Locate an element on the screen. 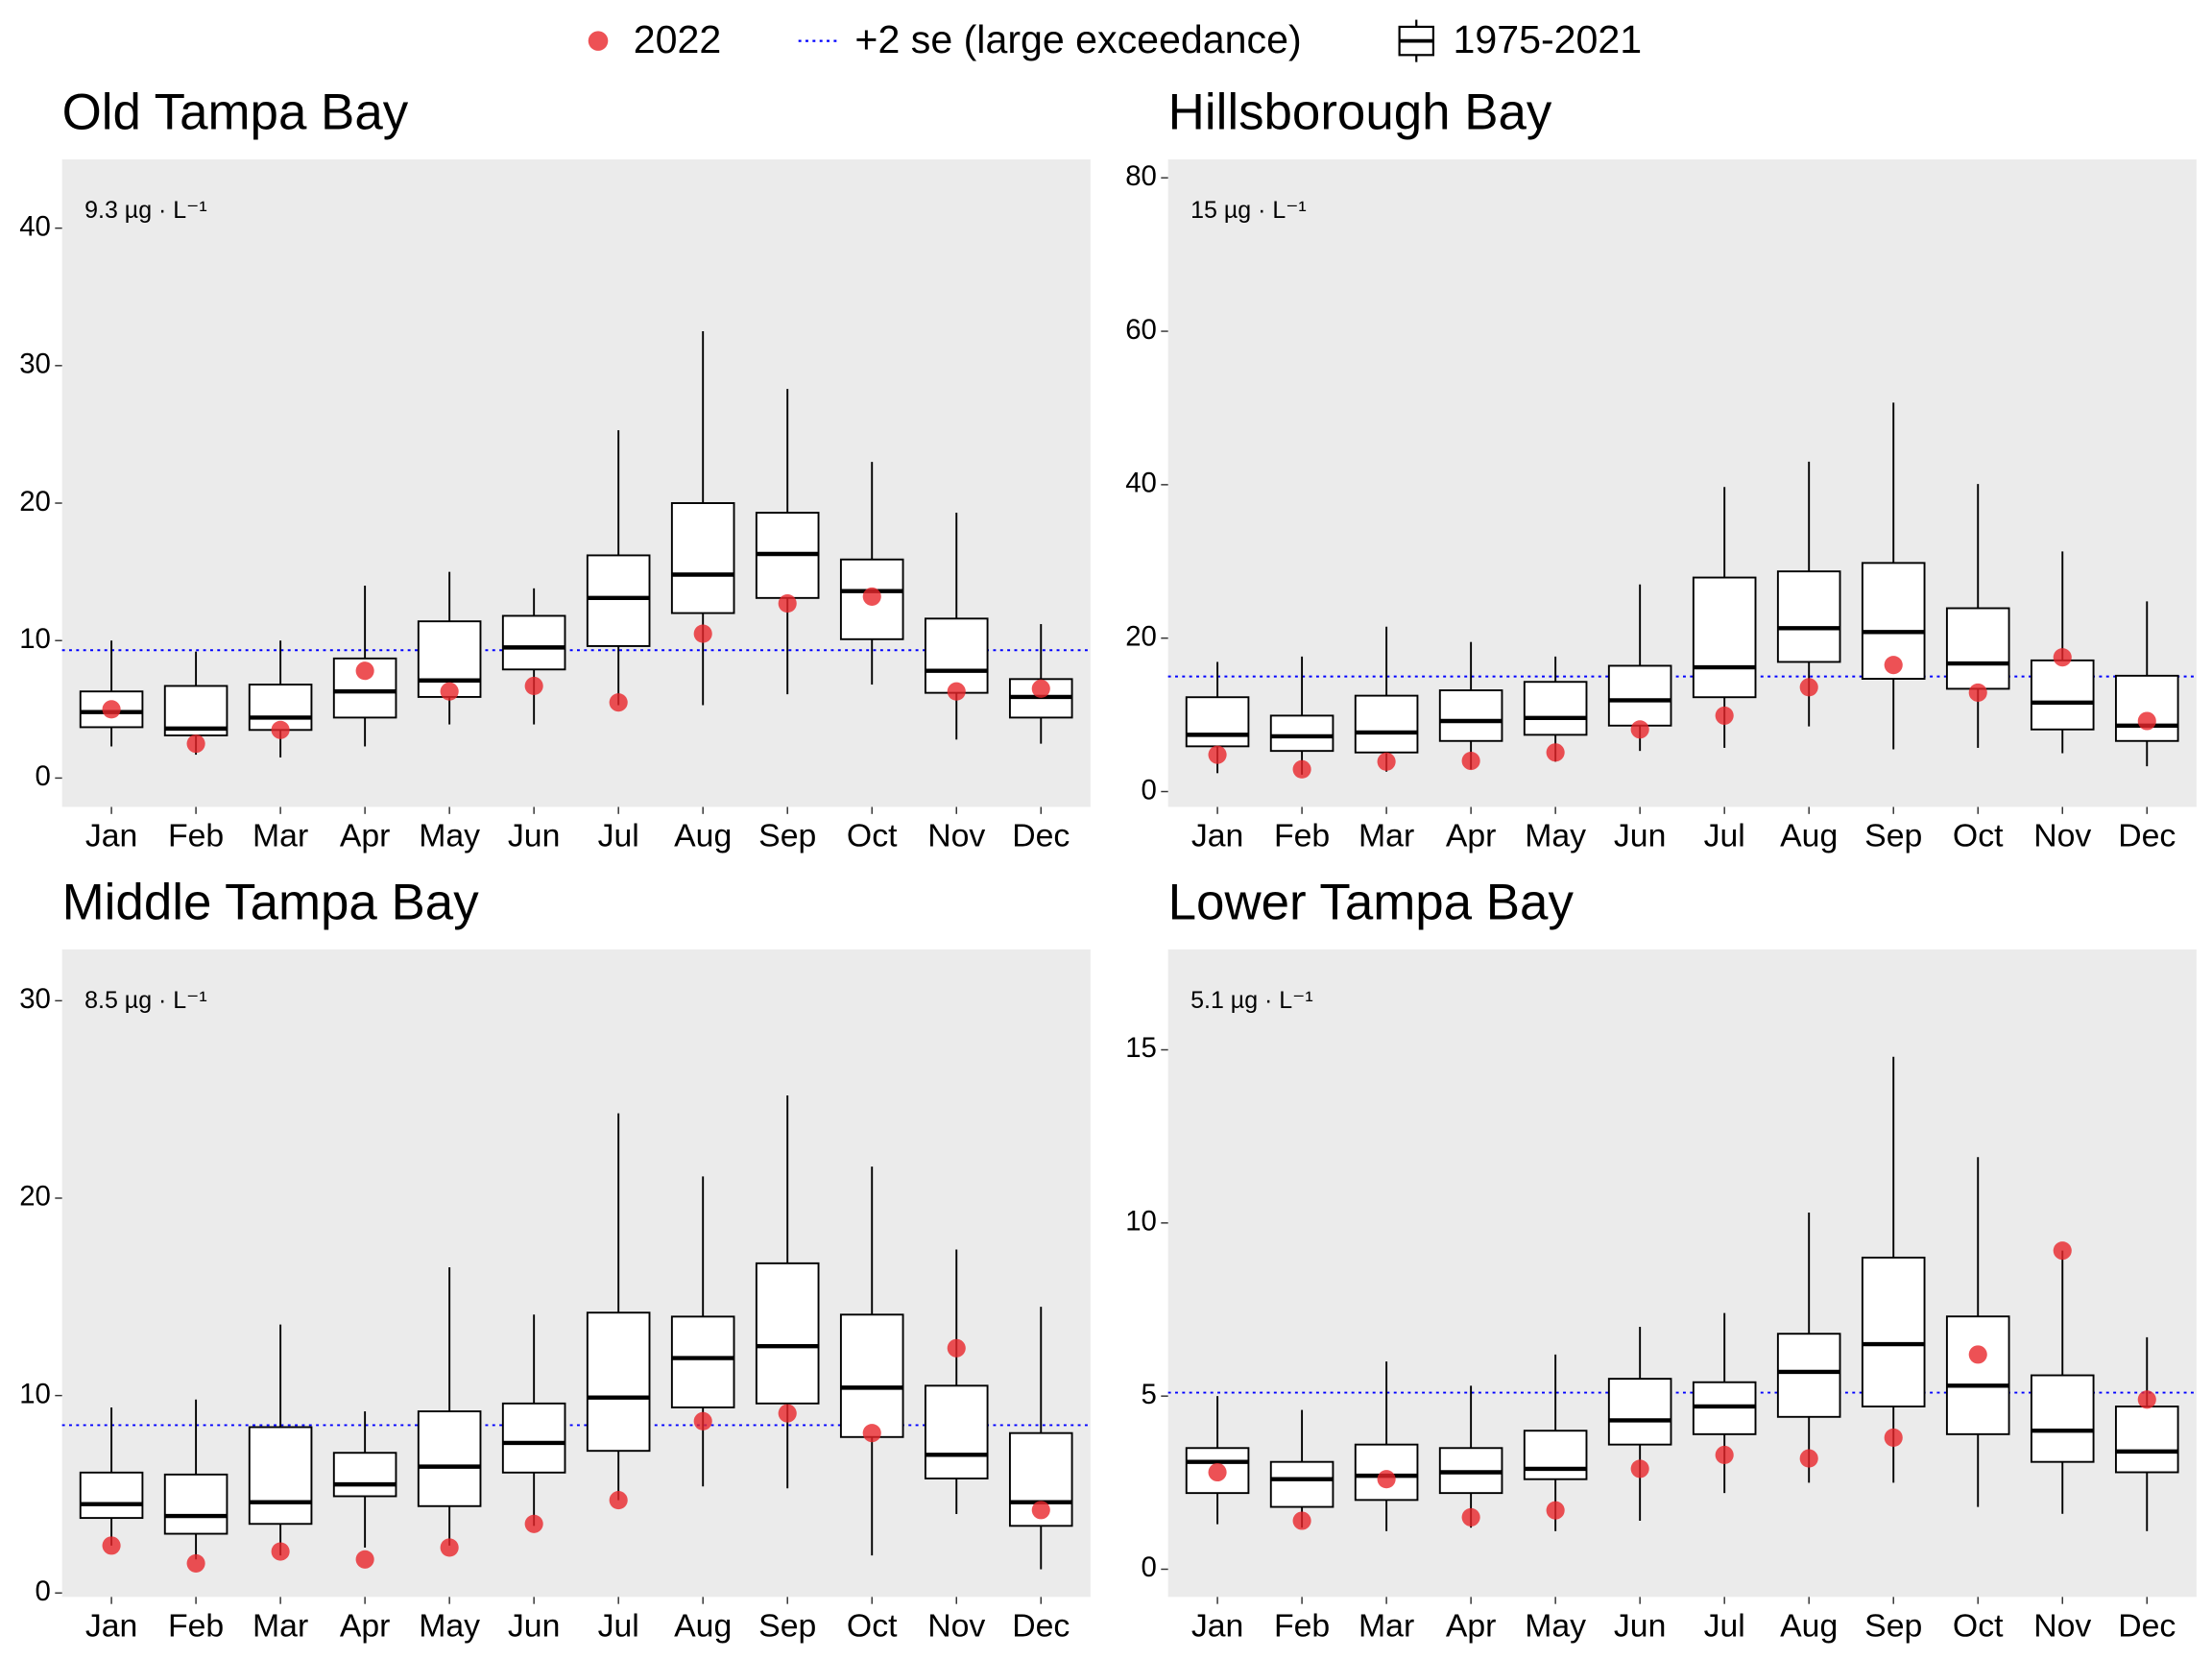 The height and width of the screenshot is (1659, 2212). y-tick-label: 15 is located at coordinates (1141, 1048).